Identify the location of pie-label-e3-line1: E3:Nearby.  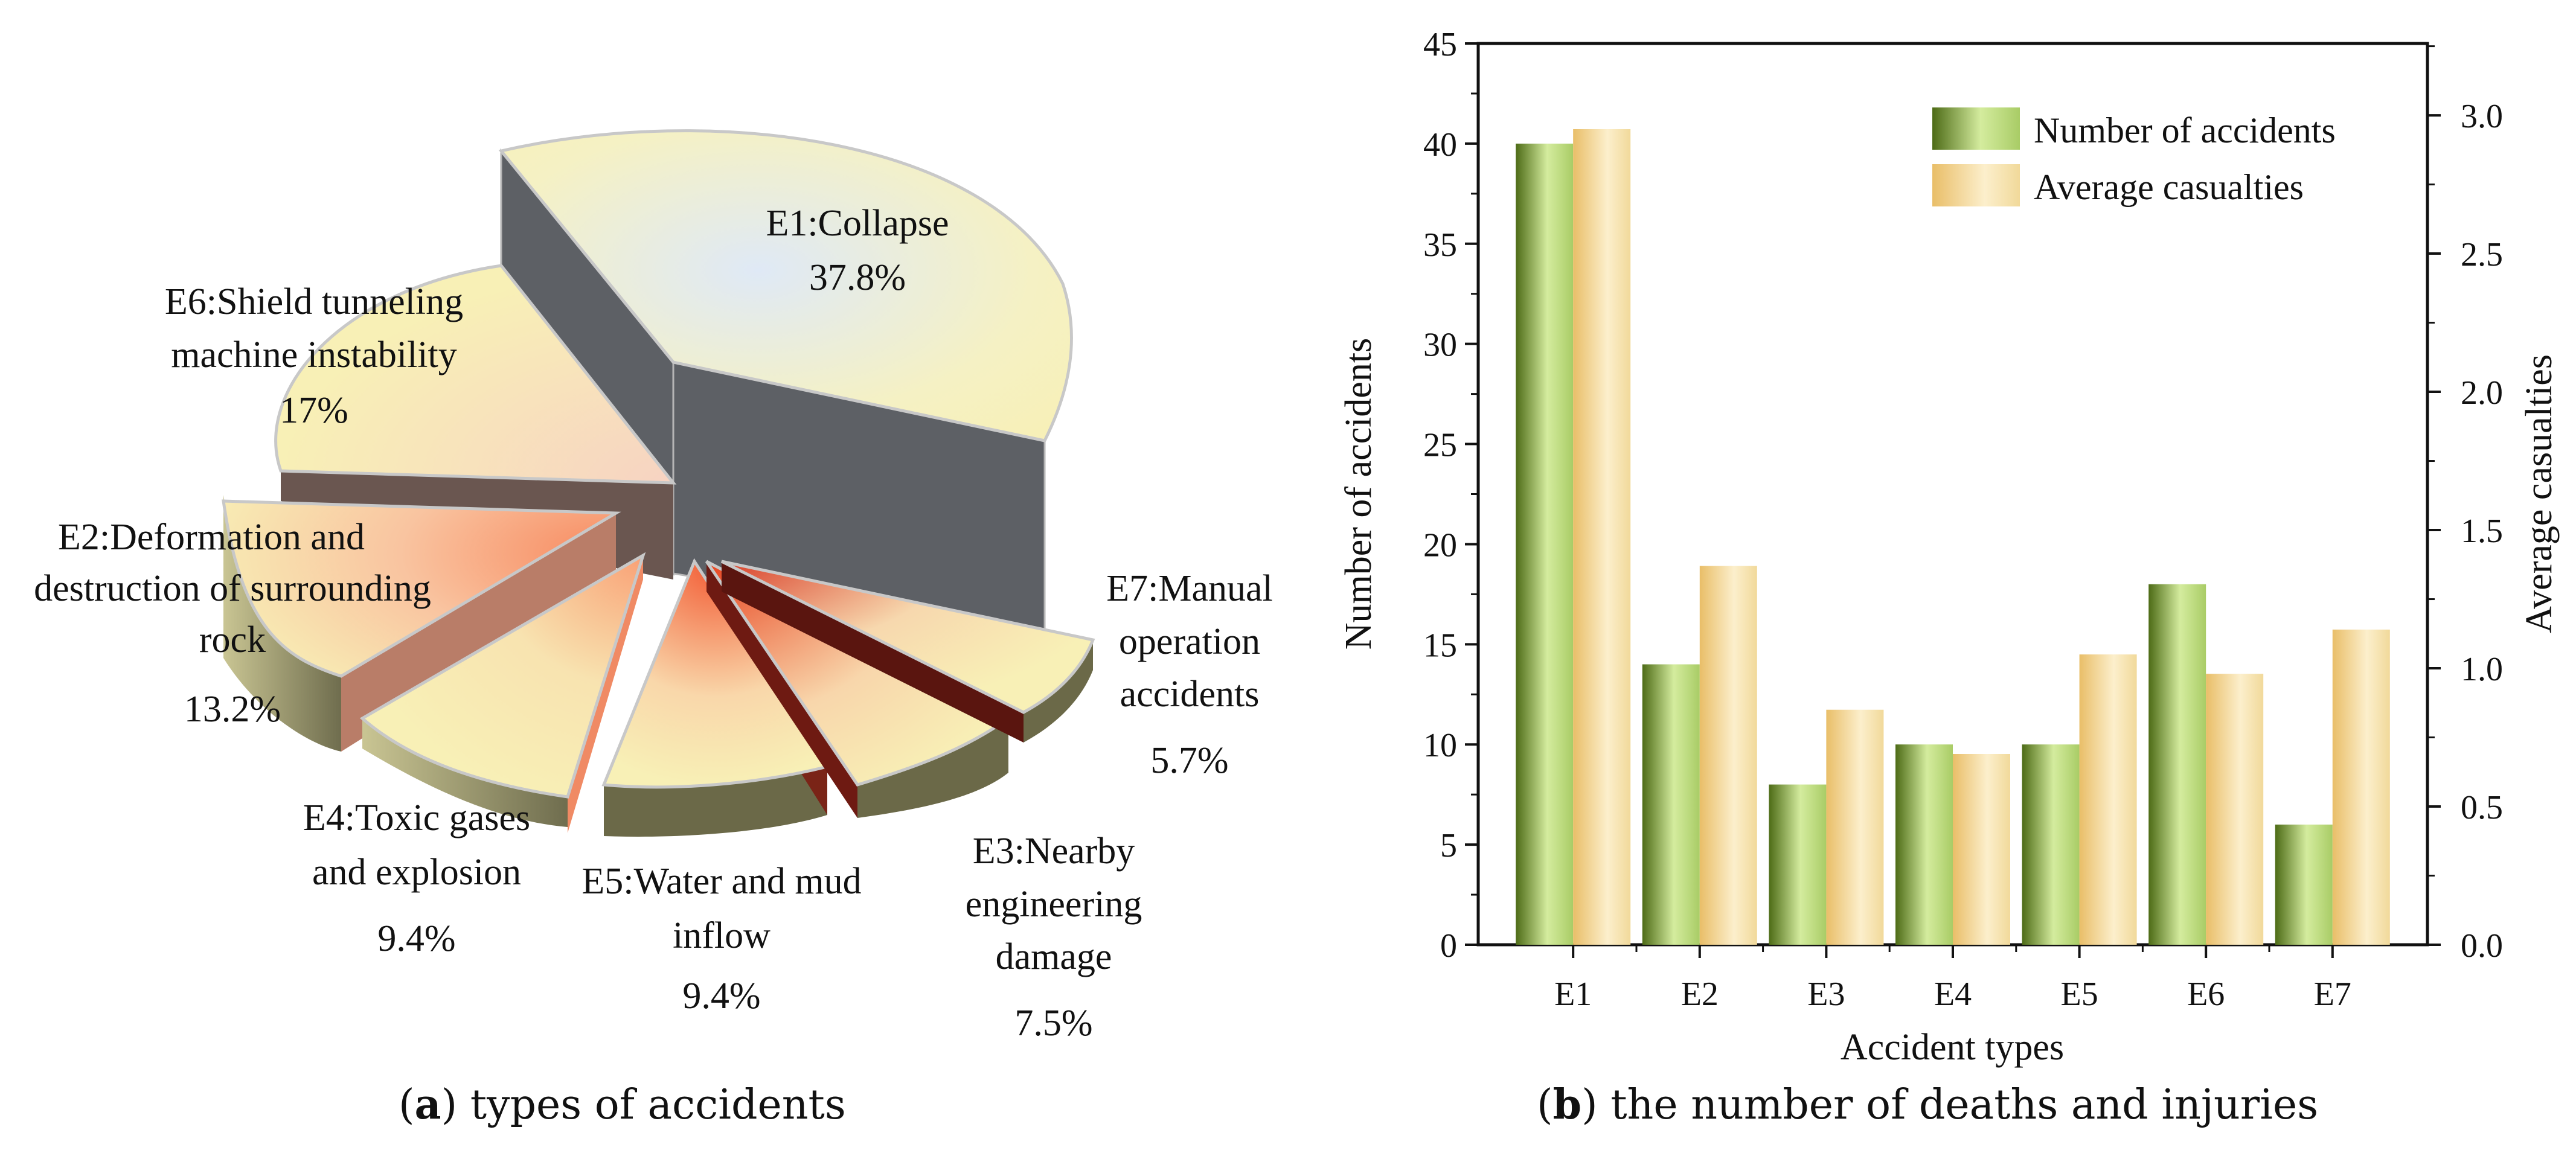
(1054, 852).